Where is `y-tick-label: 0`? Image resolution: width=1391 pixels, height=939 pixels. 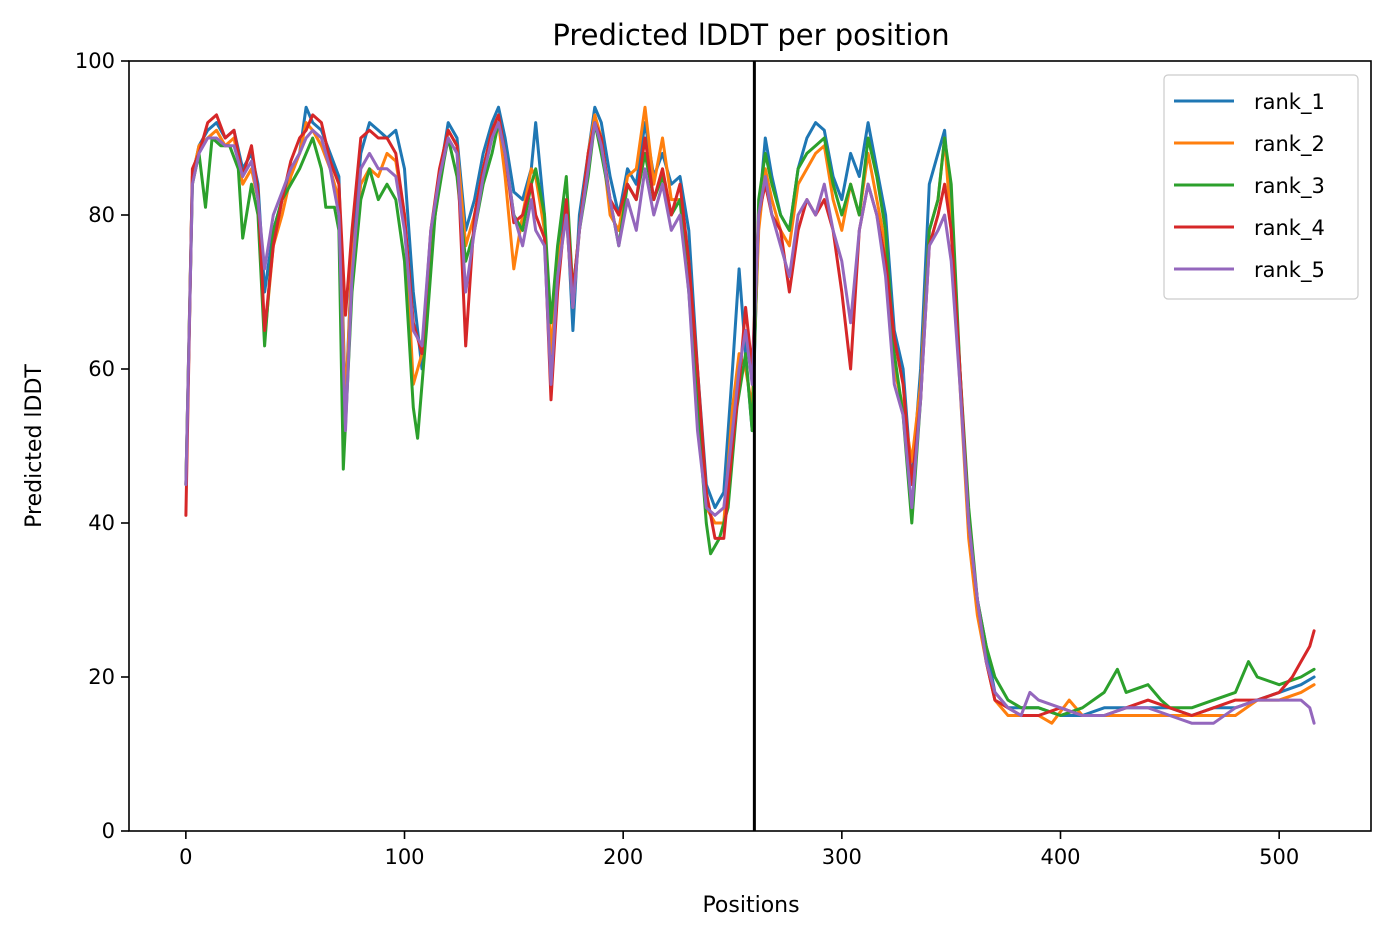 y-tick-label: 0 is located at coordinates (108, 831).